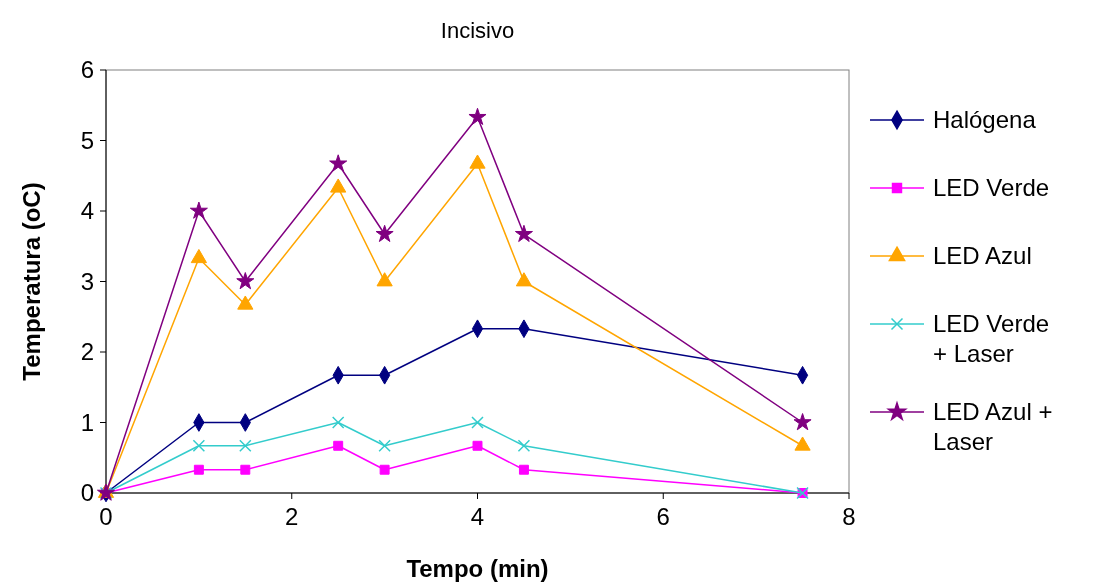 The height and width of the screenshot is (585, 1094). I want to click on legend-label: LED Azul, so click(982, 255).